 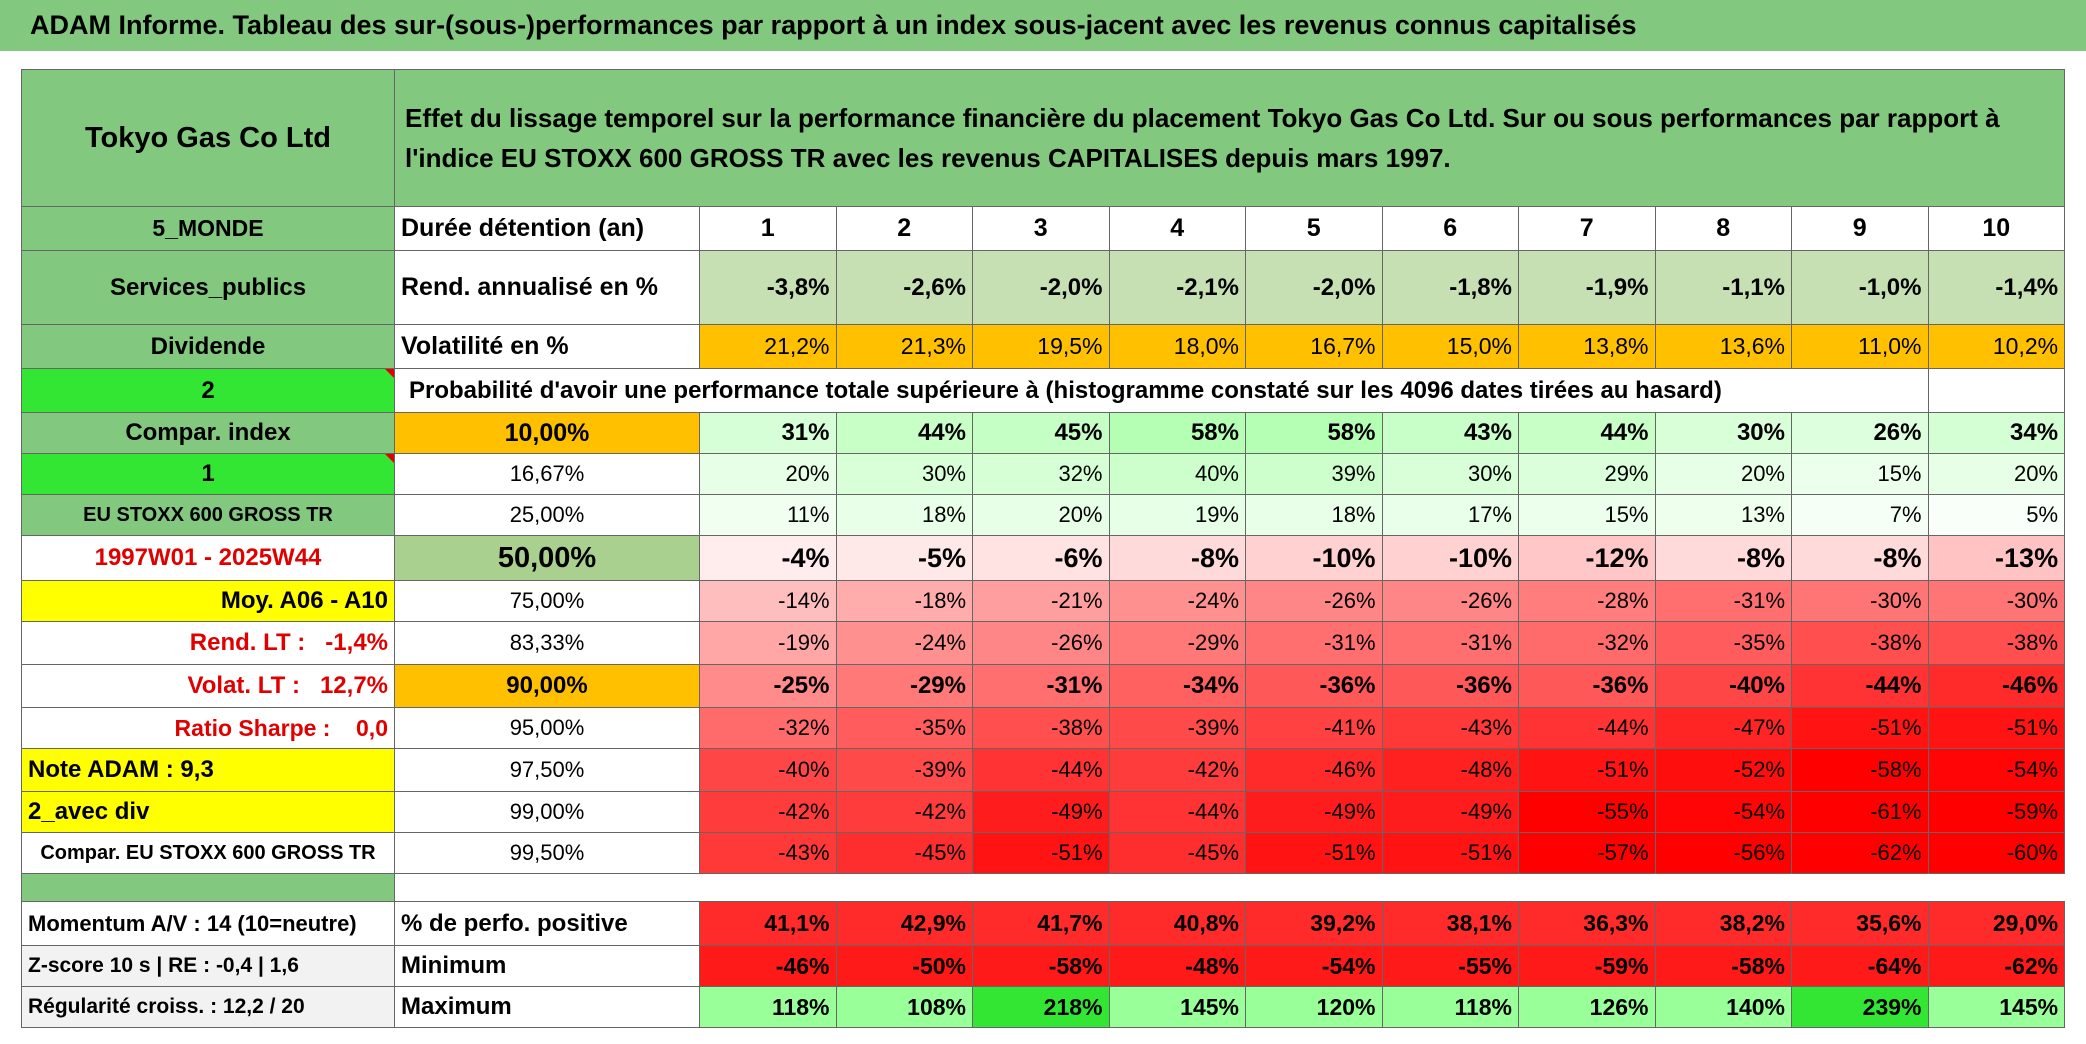 I want to click on value-cell: 40,8%, so click(x=1177, y=923).